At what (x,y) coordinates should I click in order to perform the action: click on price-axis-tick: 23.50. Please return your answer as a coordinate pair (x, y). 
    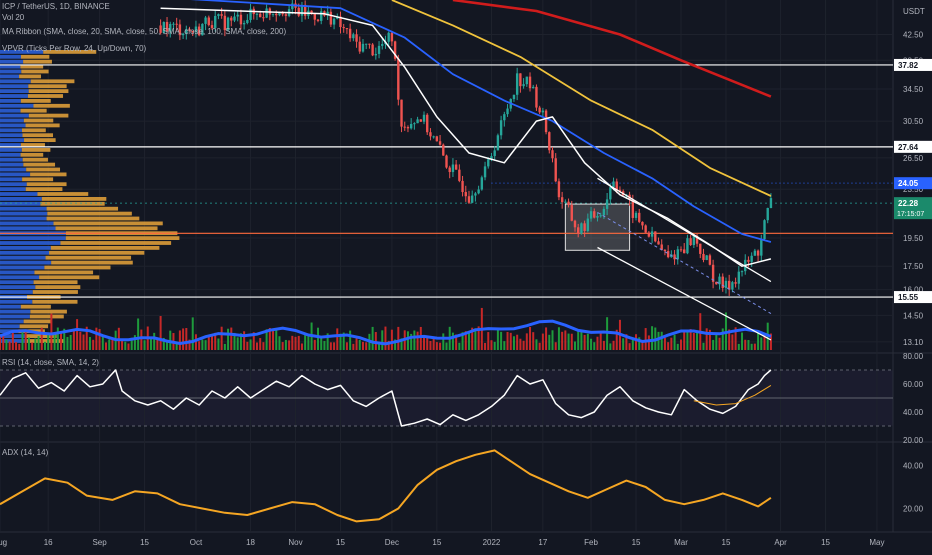
    Looking at the image, I should click on (913, 189).